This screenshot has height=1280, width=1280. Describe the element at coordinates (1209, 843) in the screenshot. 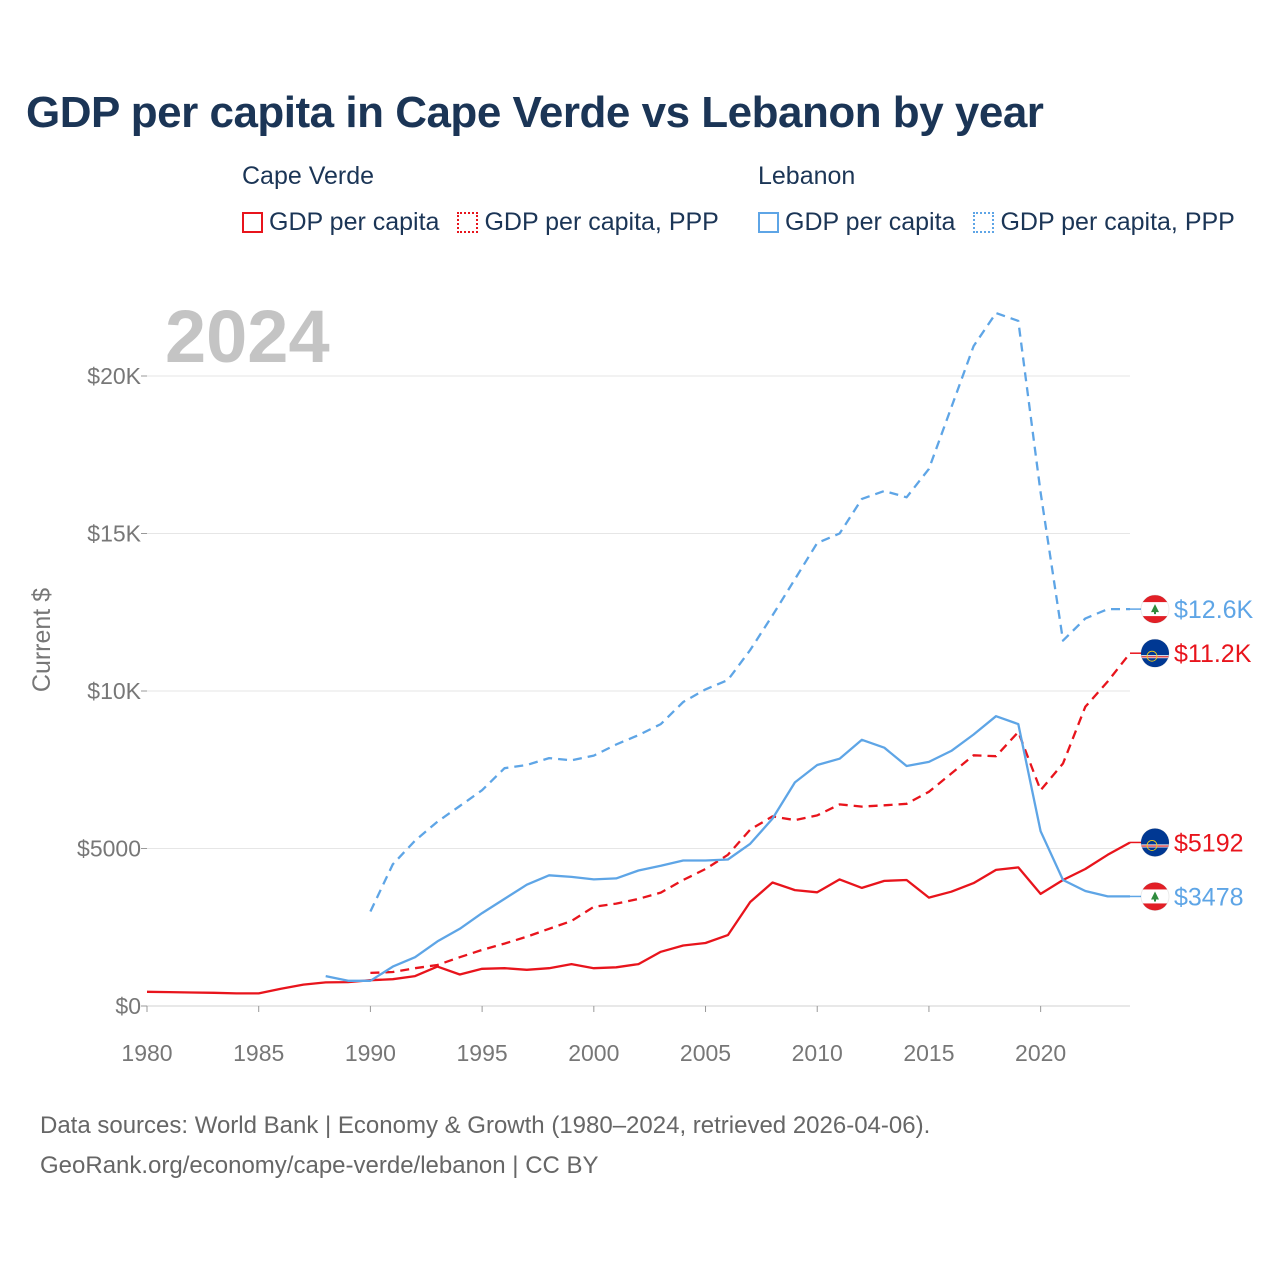

I see `end-value-label: $5192` at that location.